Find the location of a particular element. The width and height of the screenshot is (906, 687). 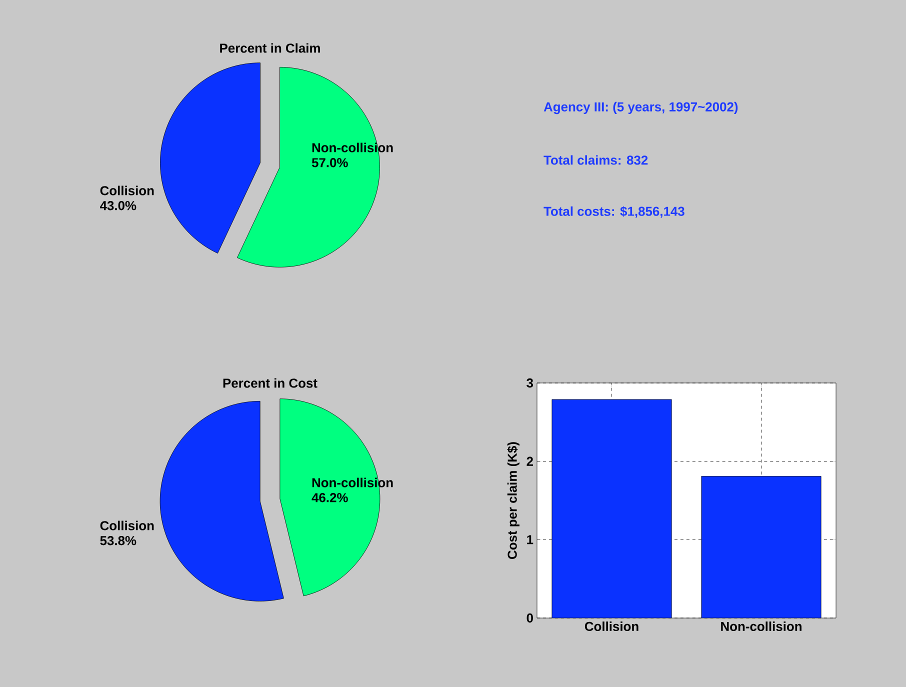

y-axis-title: Cost per claim (K$) is located at coordinates (513, 500).